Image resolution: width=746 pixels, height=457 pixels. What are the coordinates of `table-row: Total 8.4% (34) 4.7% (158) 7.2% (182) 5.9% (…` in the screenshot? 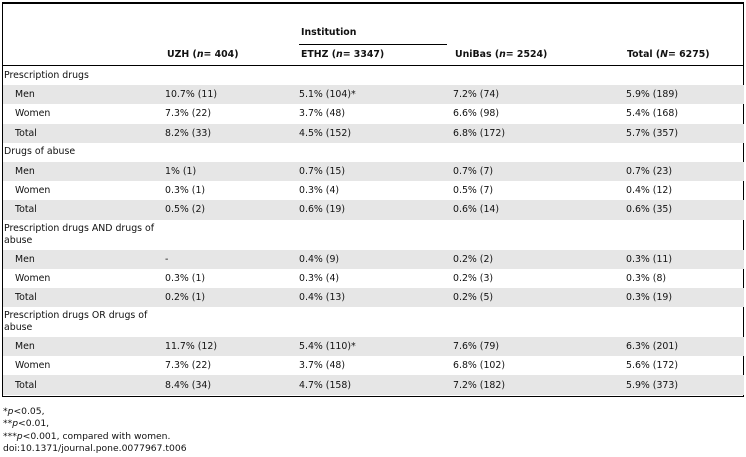 It's located at (373, 385).